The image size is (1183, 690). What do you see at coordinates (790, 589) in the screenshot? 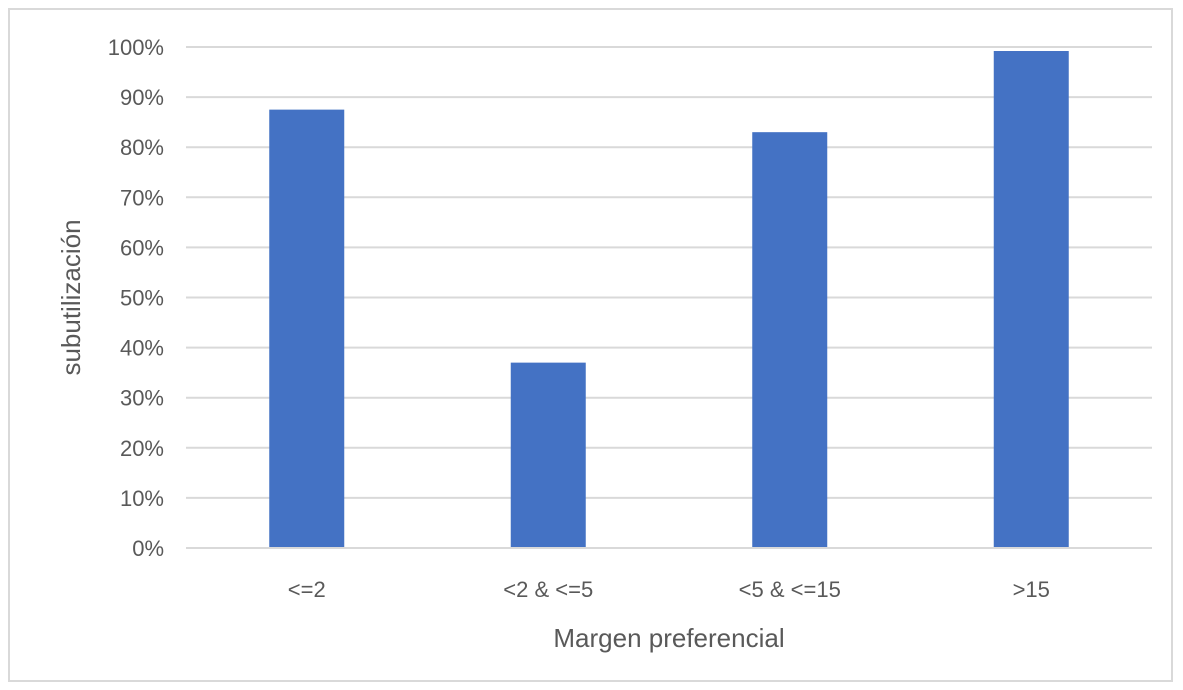
I see `x-tick-label-3: <5 & <=15` at bounding box center [790, 589].